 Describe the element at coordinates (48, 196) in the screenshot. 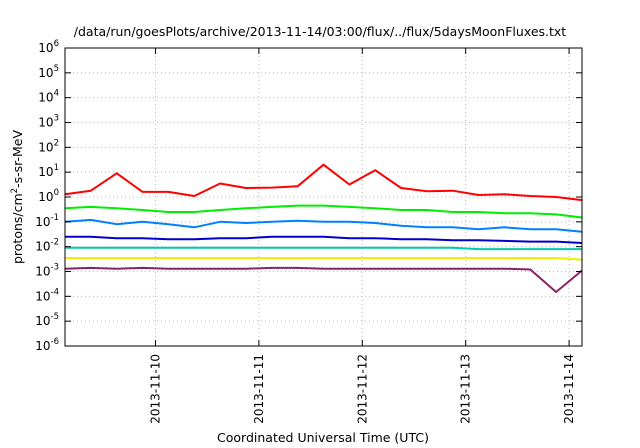

I see `y-tick-label: 10⁰` at that location.